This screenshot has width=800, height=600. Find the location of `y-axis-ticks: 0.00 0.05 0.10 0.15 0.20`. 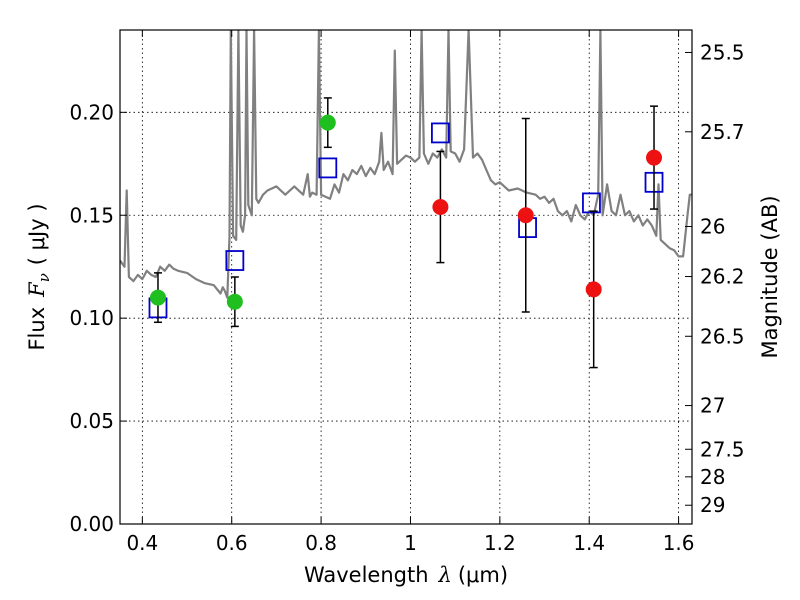

y-axis-ticks: 0.00 0.05 0.10 0.15 0.20 is located at coordinates (98, 318).